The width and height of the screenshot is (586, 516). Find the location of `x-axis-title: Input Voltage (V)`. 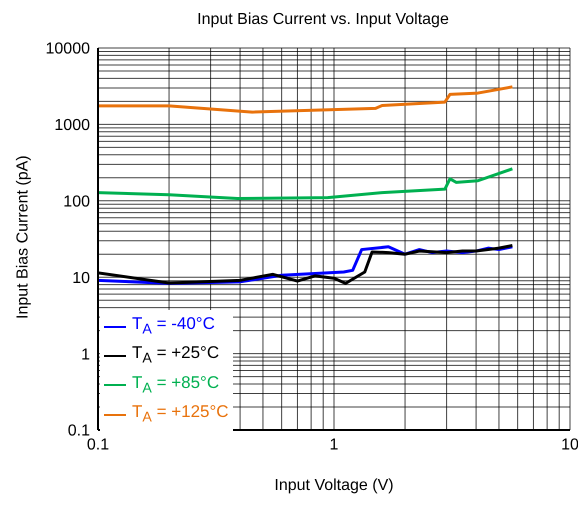

x-axis-title: Input Voltage (V) is located at coordinates (334, 485).